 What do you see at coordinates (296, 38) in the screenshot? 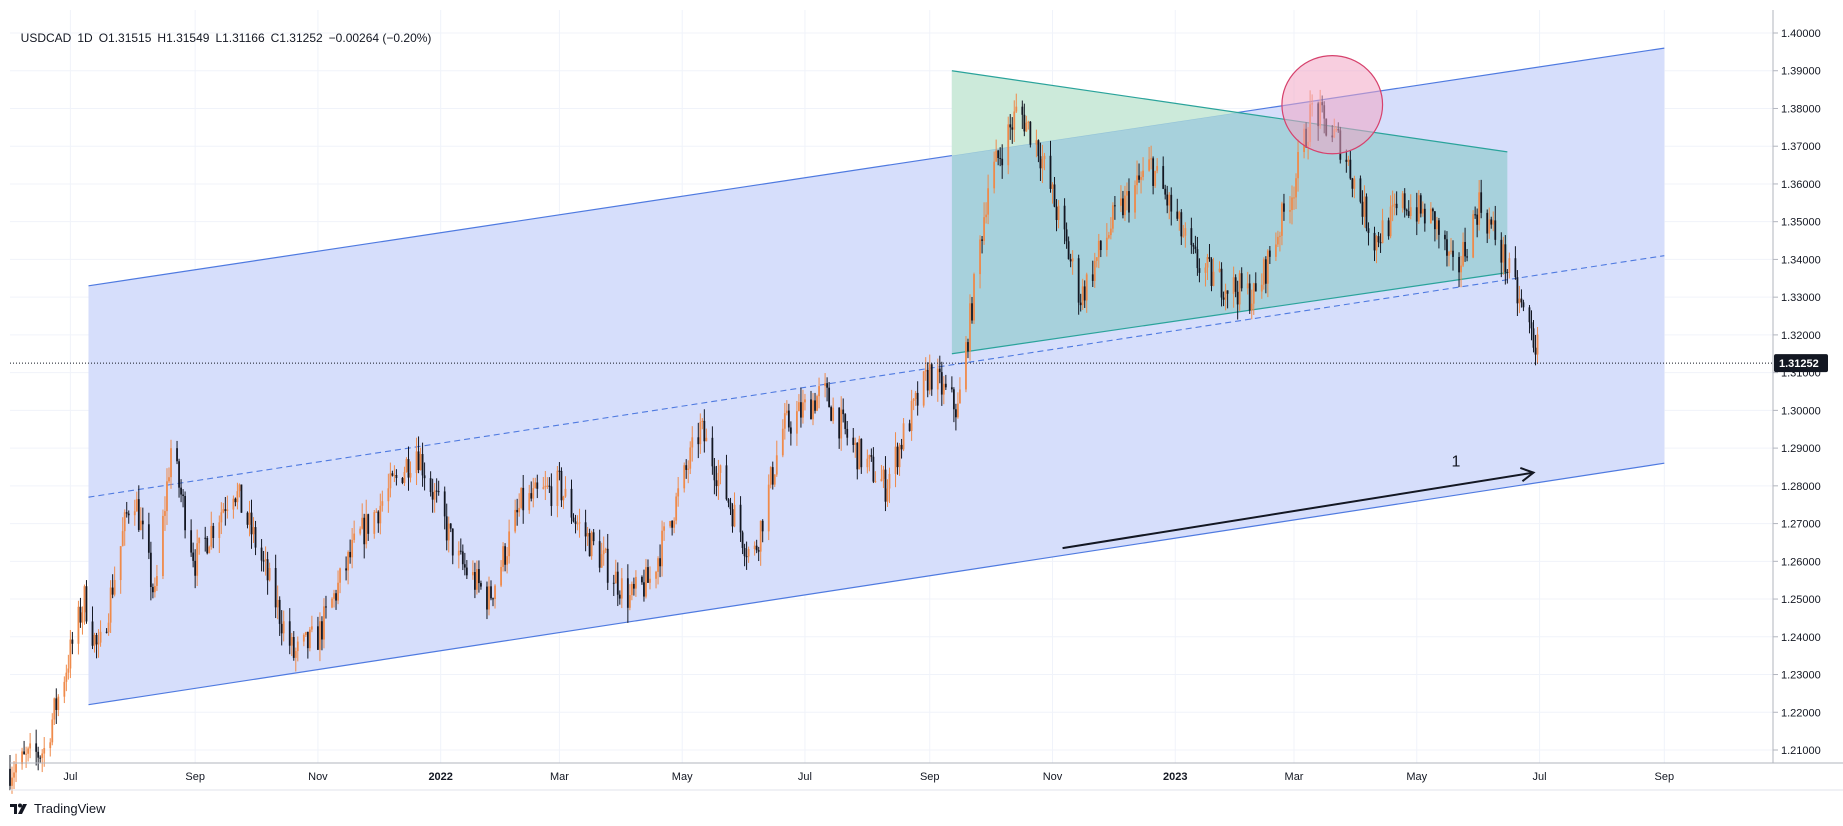
I see `ohlc-close: C1.31252` at bounding box center [296, 38].